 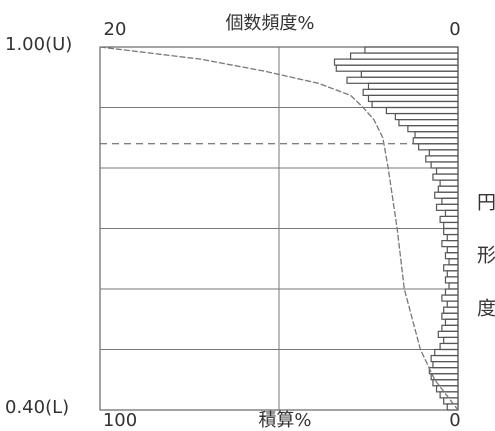 I want to click on x2-tick-label: 0, so click(x=454, y=420).